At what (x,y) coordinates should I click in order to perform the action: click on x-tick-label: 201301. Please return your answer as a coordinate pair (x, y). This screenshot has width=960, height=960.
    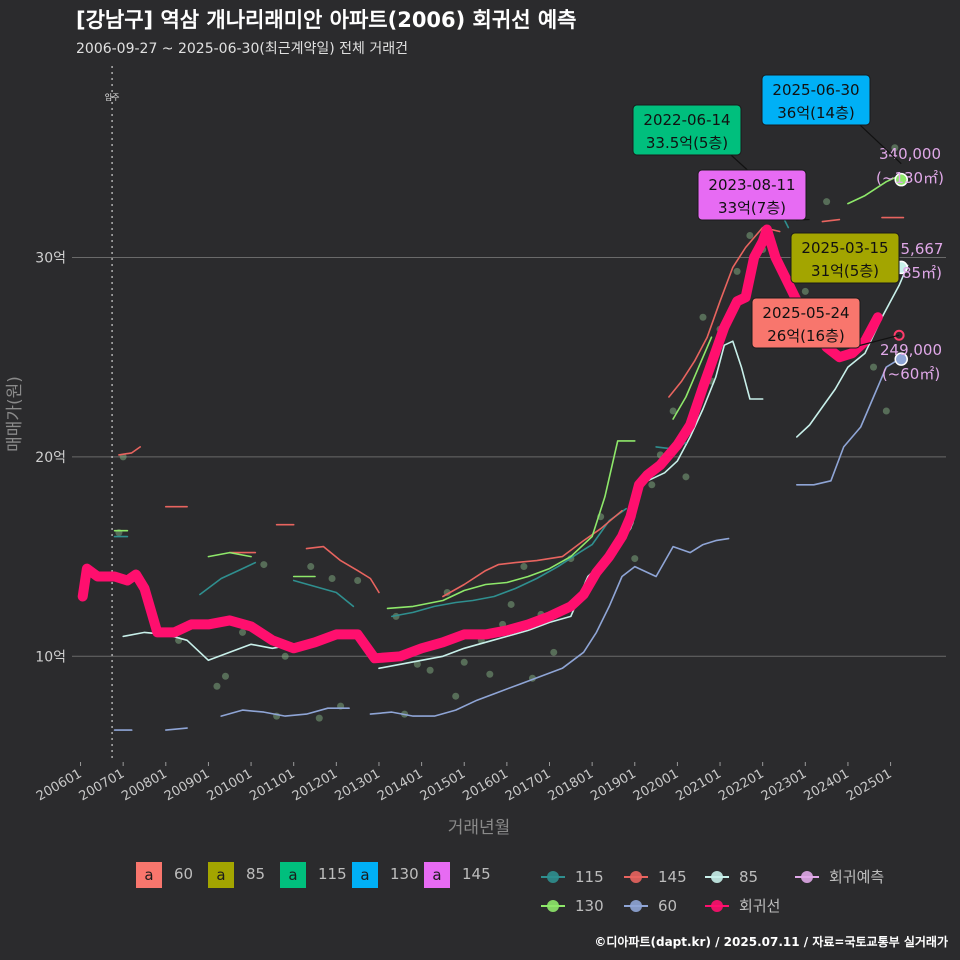
    Looking at the image, I should click on (357, 785).